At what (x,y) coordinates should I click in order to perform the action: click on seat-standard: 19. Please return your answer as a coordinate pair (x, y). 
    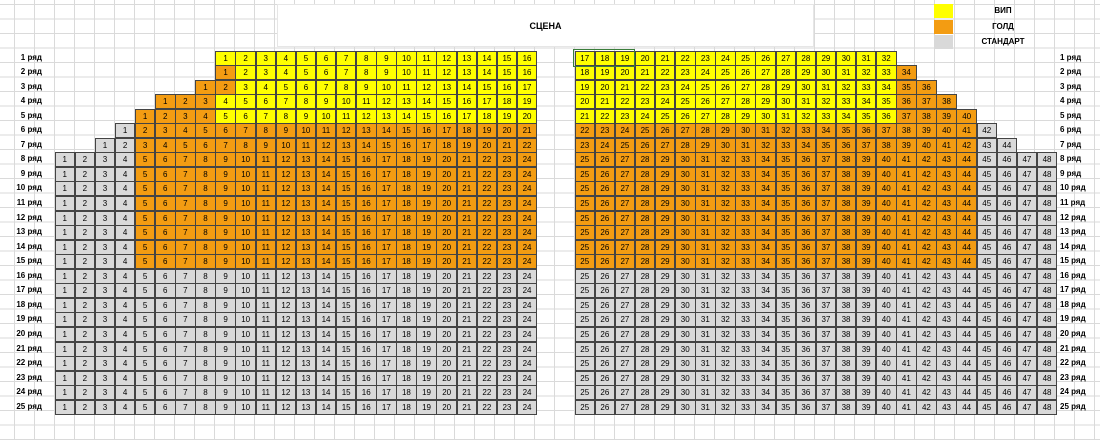
    Looking at the image, I should click on (426, 407).